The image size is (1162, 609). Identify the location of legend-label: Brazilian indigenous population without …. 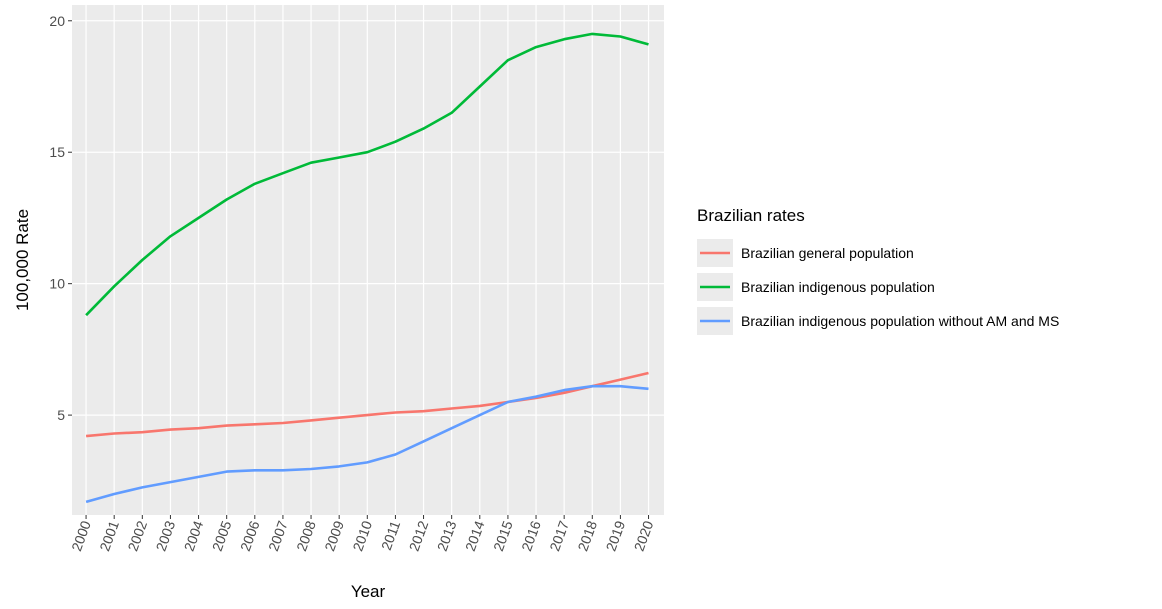
(900, 321).